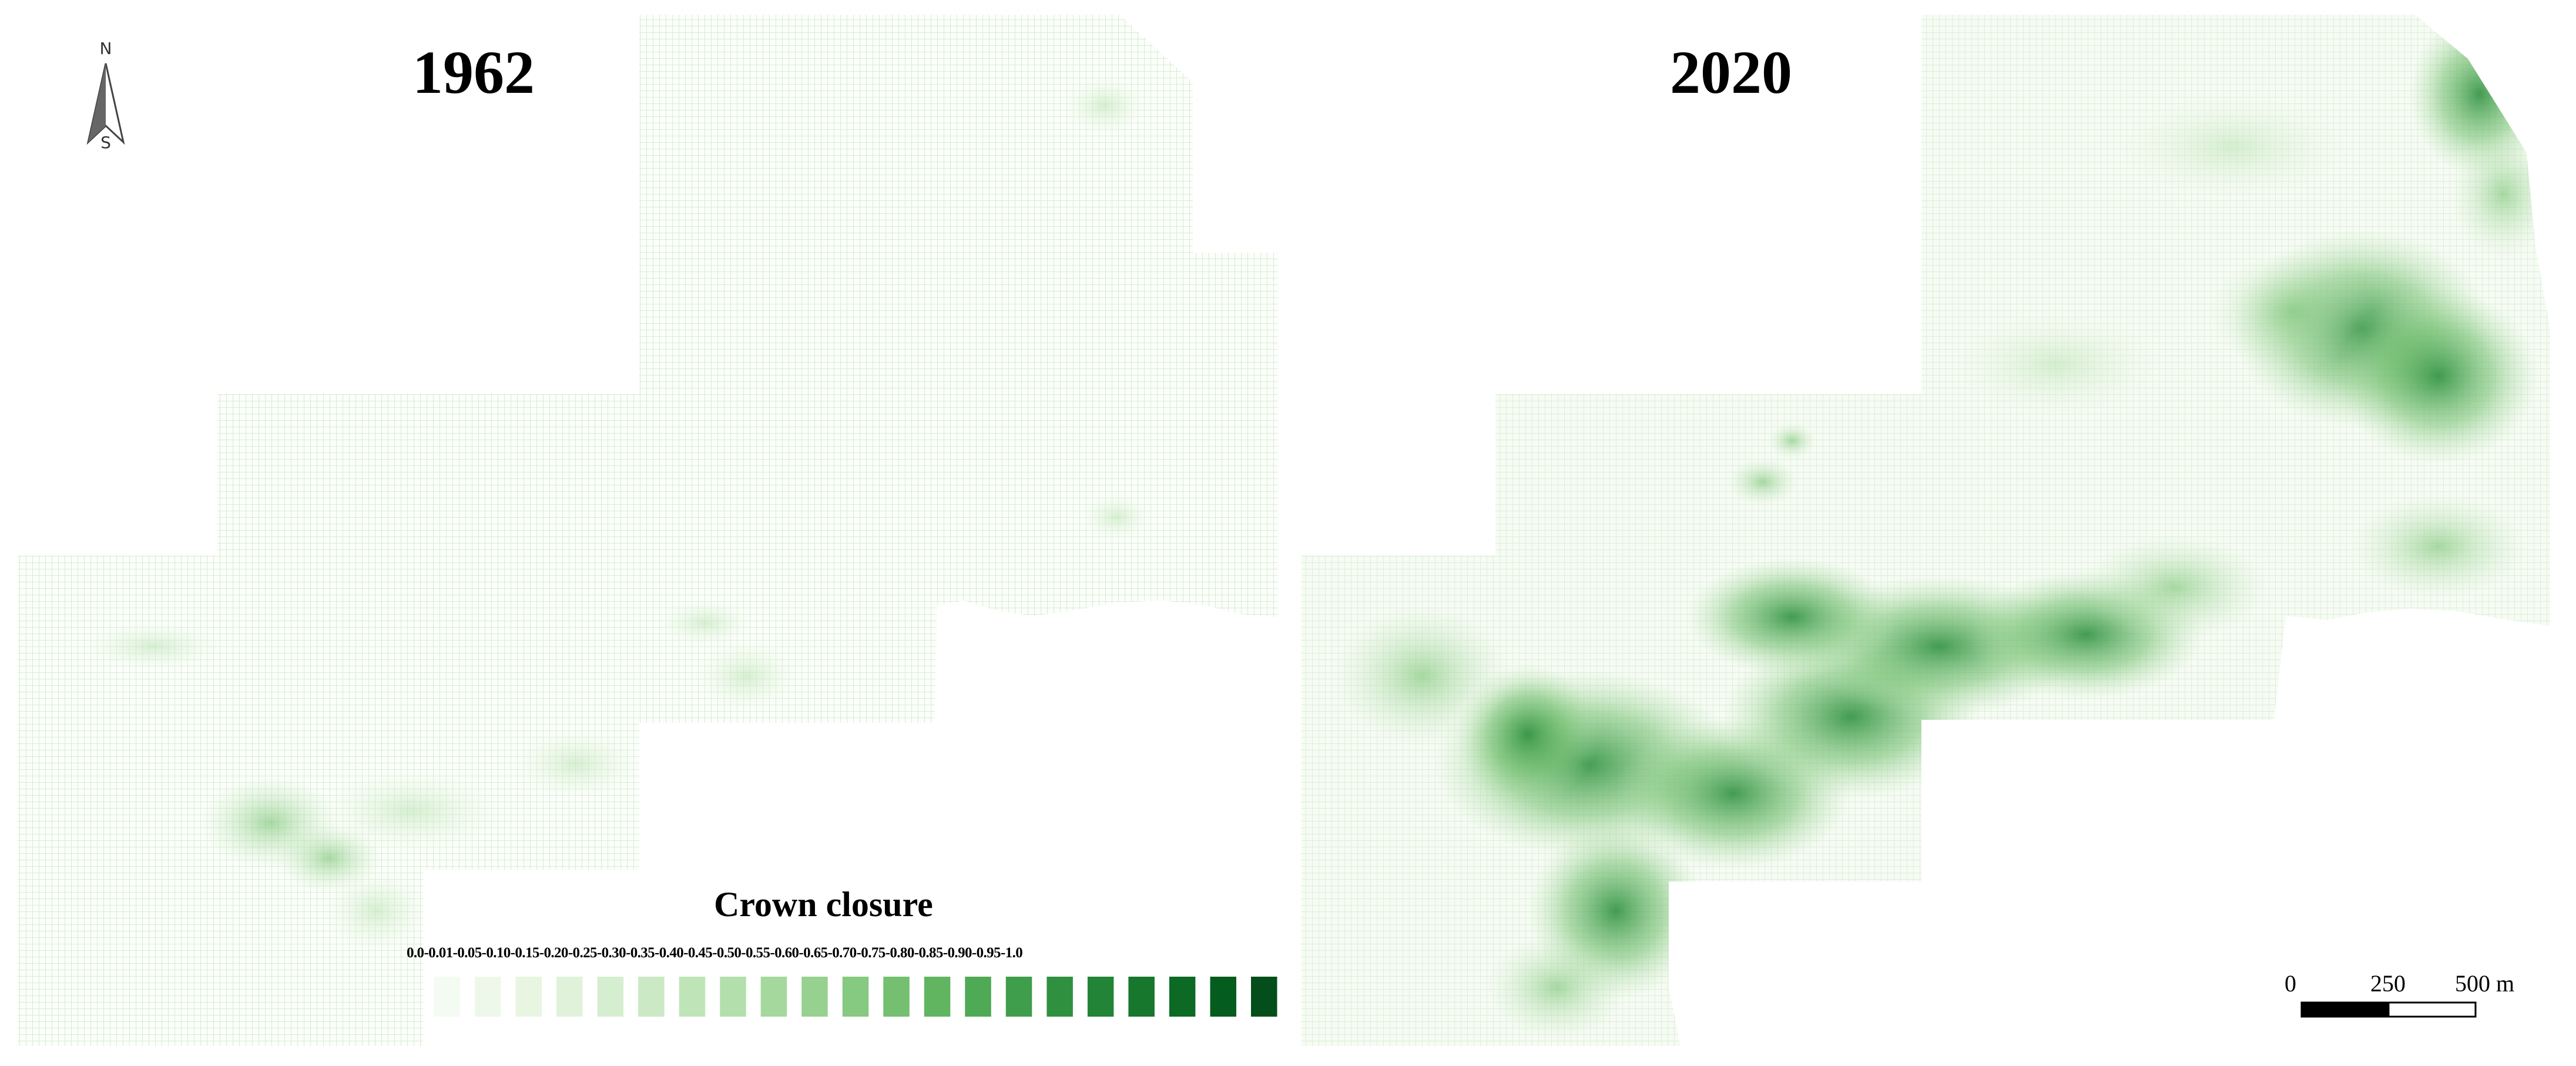 This screenshot has height=1066, width=2576. Describe the element at coordinates (474, 72) in the screenshot. I see `map-title-1962: 1962` at that location.